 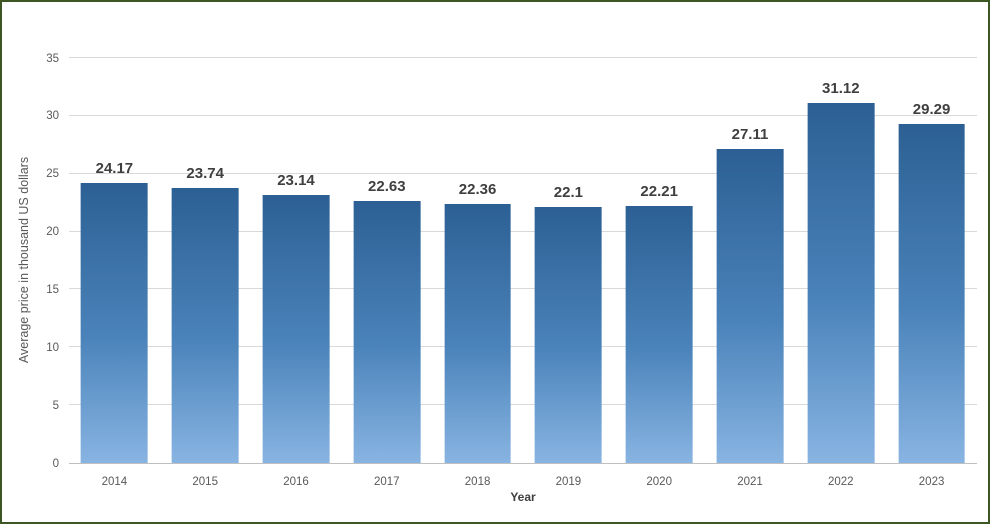 I want to click on y-tick-label-25: 25, so click(x=52, y=174).